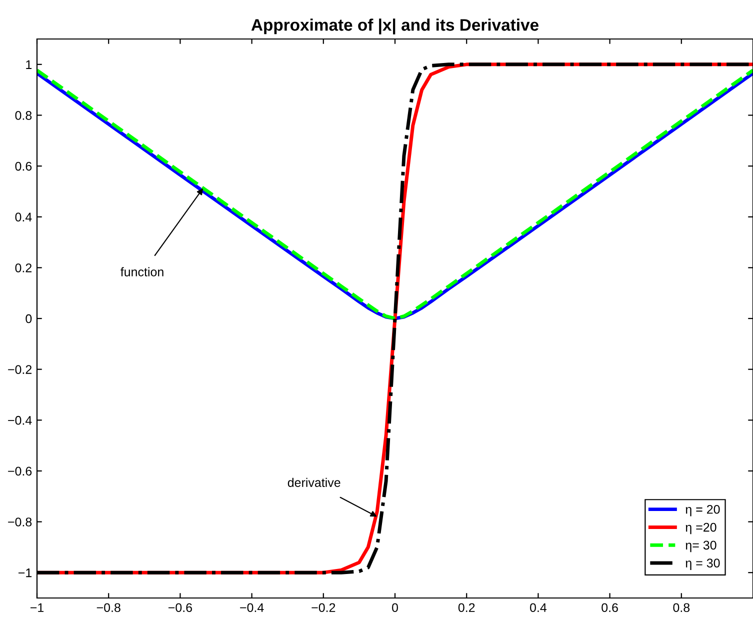  Describe the element at coordinates (142, 271) in the screenshot. I see `annotation: function` at that location.